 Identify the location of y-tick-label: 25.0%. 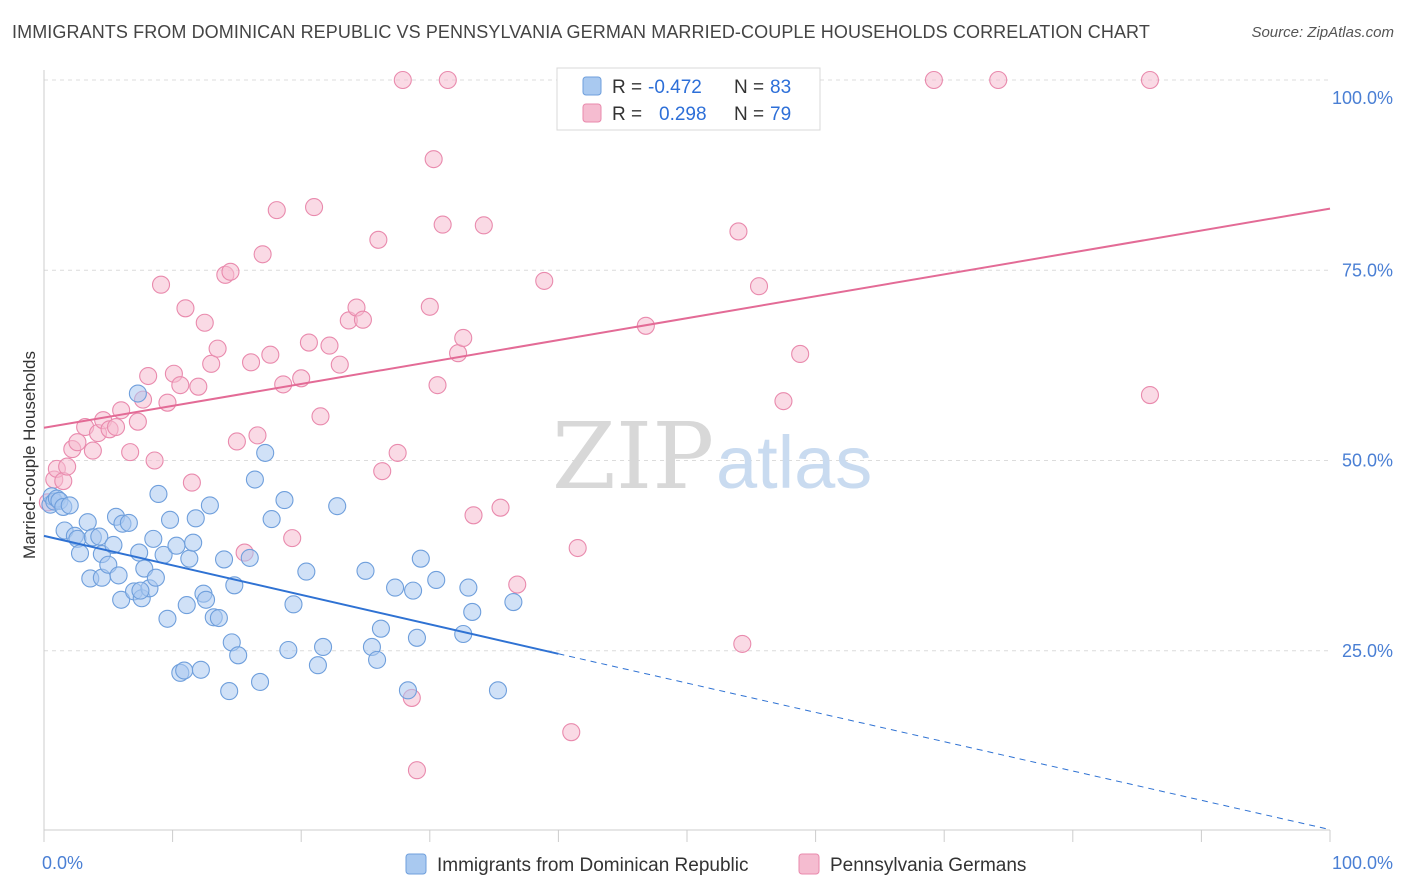
(1367, 651).